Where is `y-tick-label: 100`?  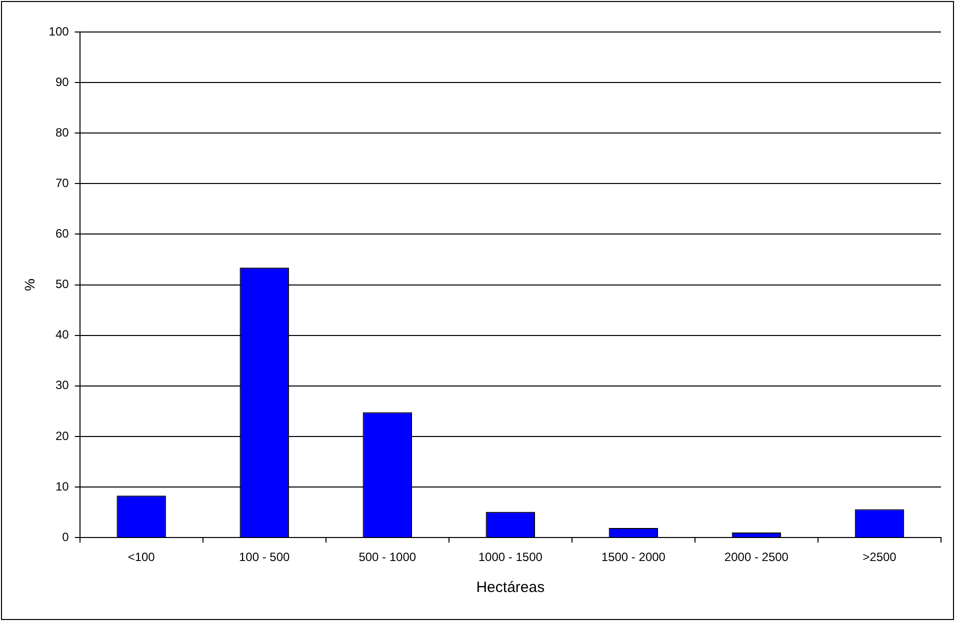
y-tick-label: 100 is located at coordinates (59, 31).